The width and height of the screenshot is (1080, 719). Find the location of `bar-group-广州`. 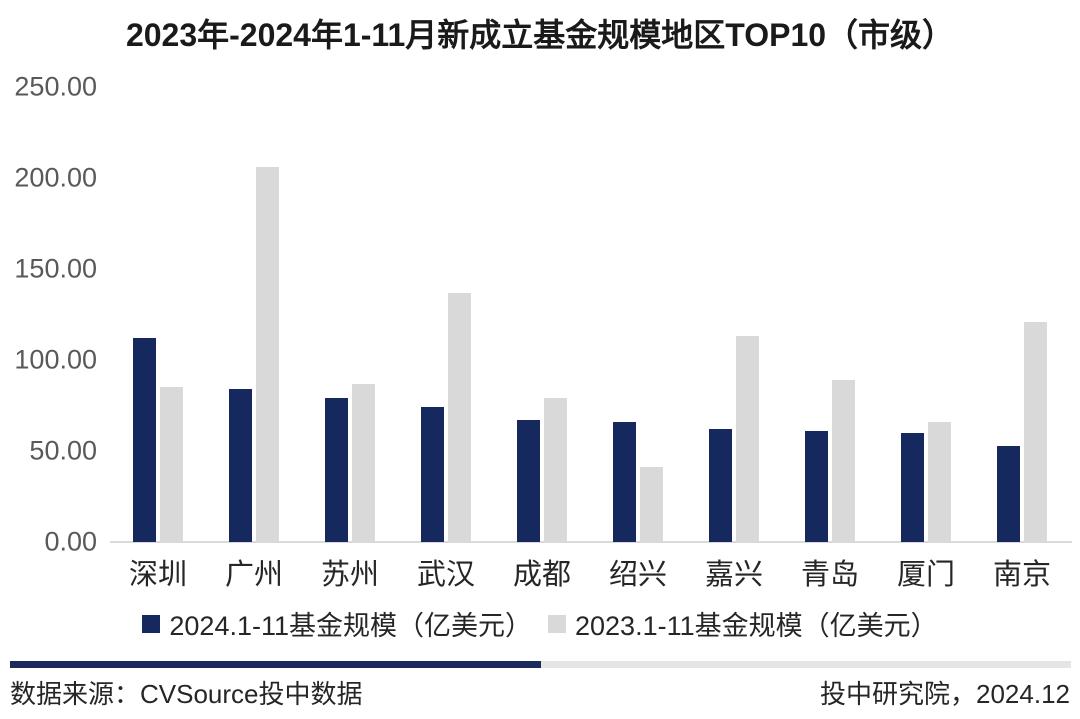

bar-group-广州 is located at coordinates (254, 314).